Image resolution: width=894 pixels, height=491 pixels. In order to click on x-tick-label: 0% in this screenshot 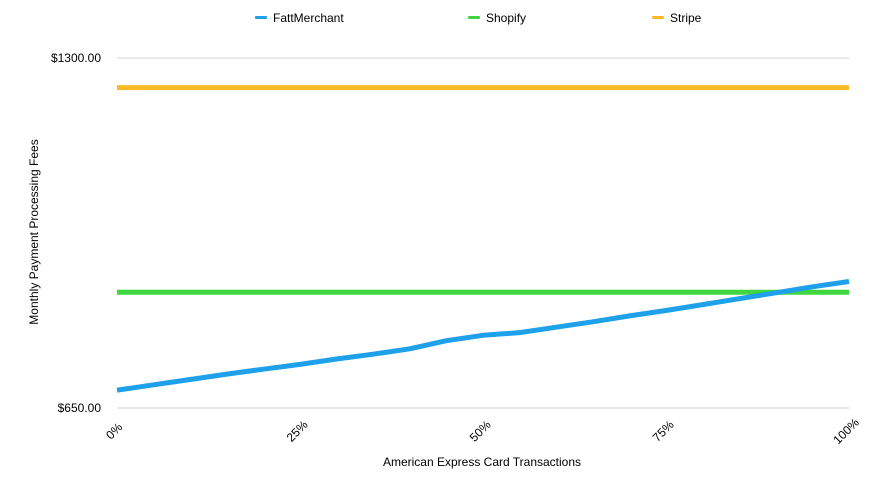, I will do `click(114, 431)`.